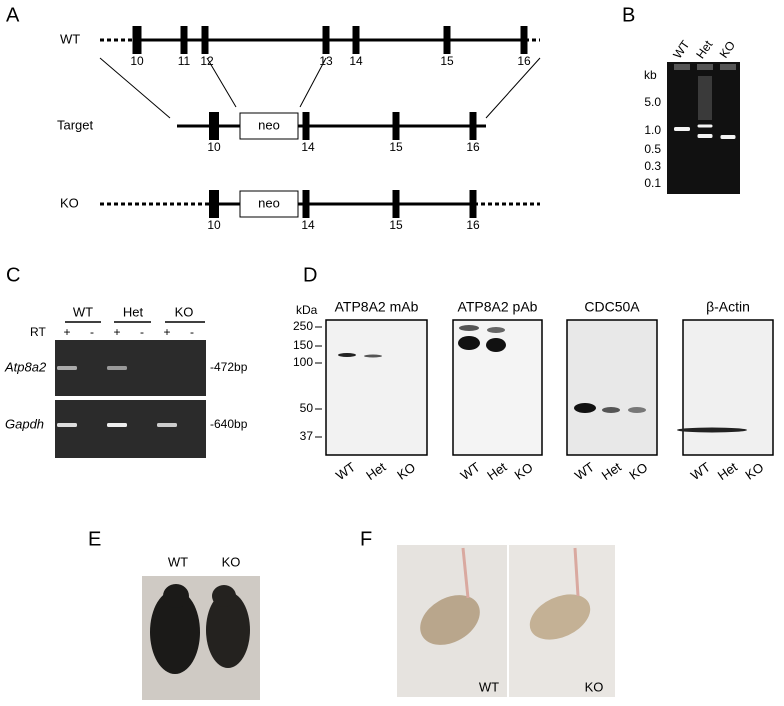 The image size is (784, 706). What do you see at coordinates (207, 61) in the screenshot?
I see `exon-label: 12` at bounding box center [207, 61].